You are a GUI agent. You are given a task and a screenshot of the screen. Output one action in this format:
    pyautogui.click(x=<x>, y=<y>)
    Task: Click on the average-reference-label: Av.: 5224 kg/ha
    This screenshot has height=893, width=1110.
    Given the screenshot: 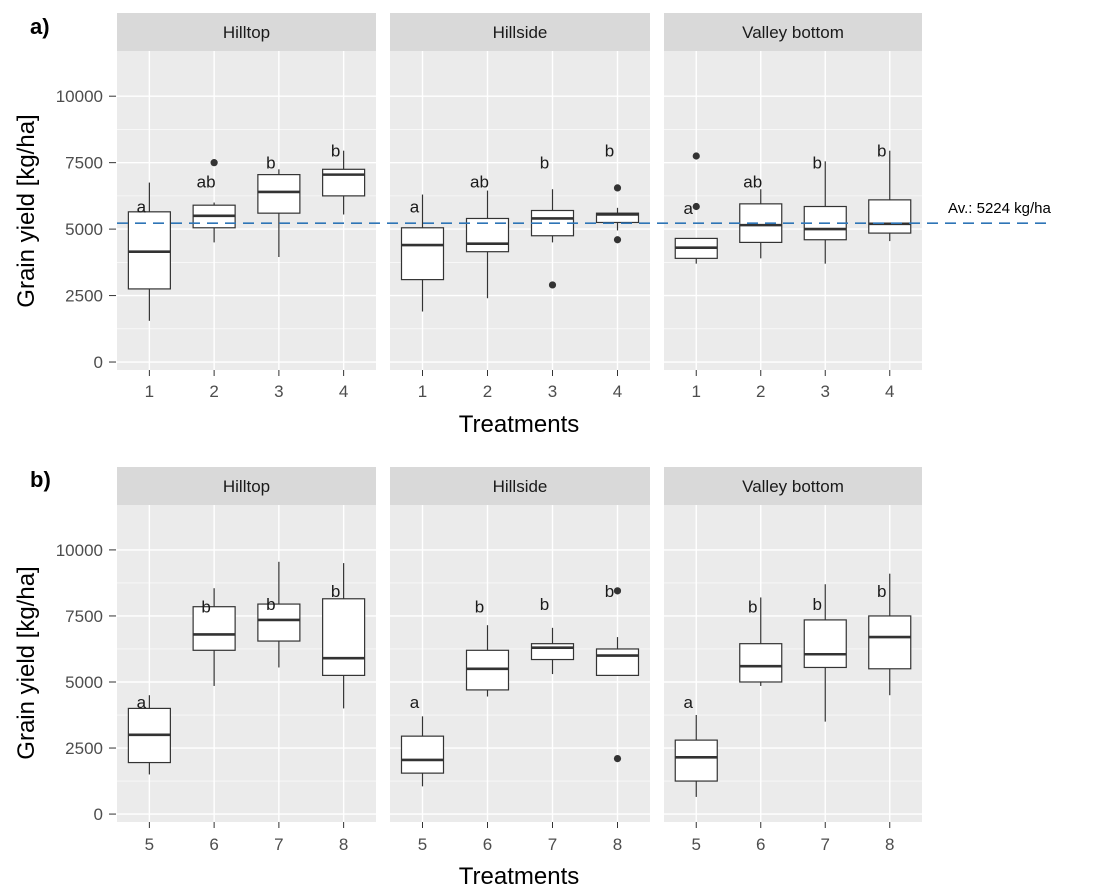 What is the action you would take?
    pyautogui.click(x=1000, y=208)
    